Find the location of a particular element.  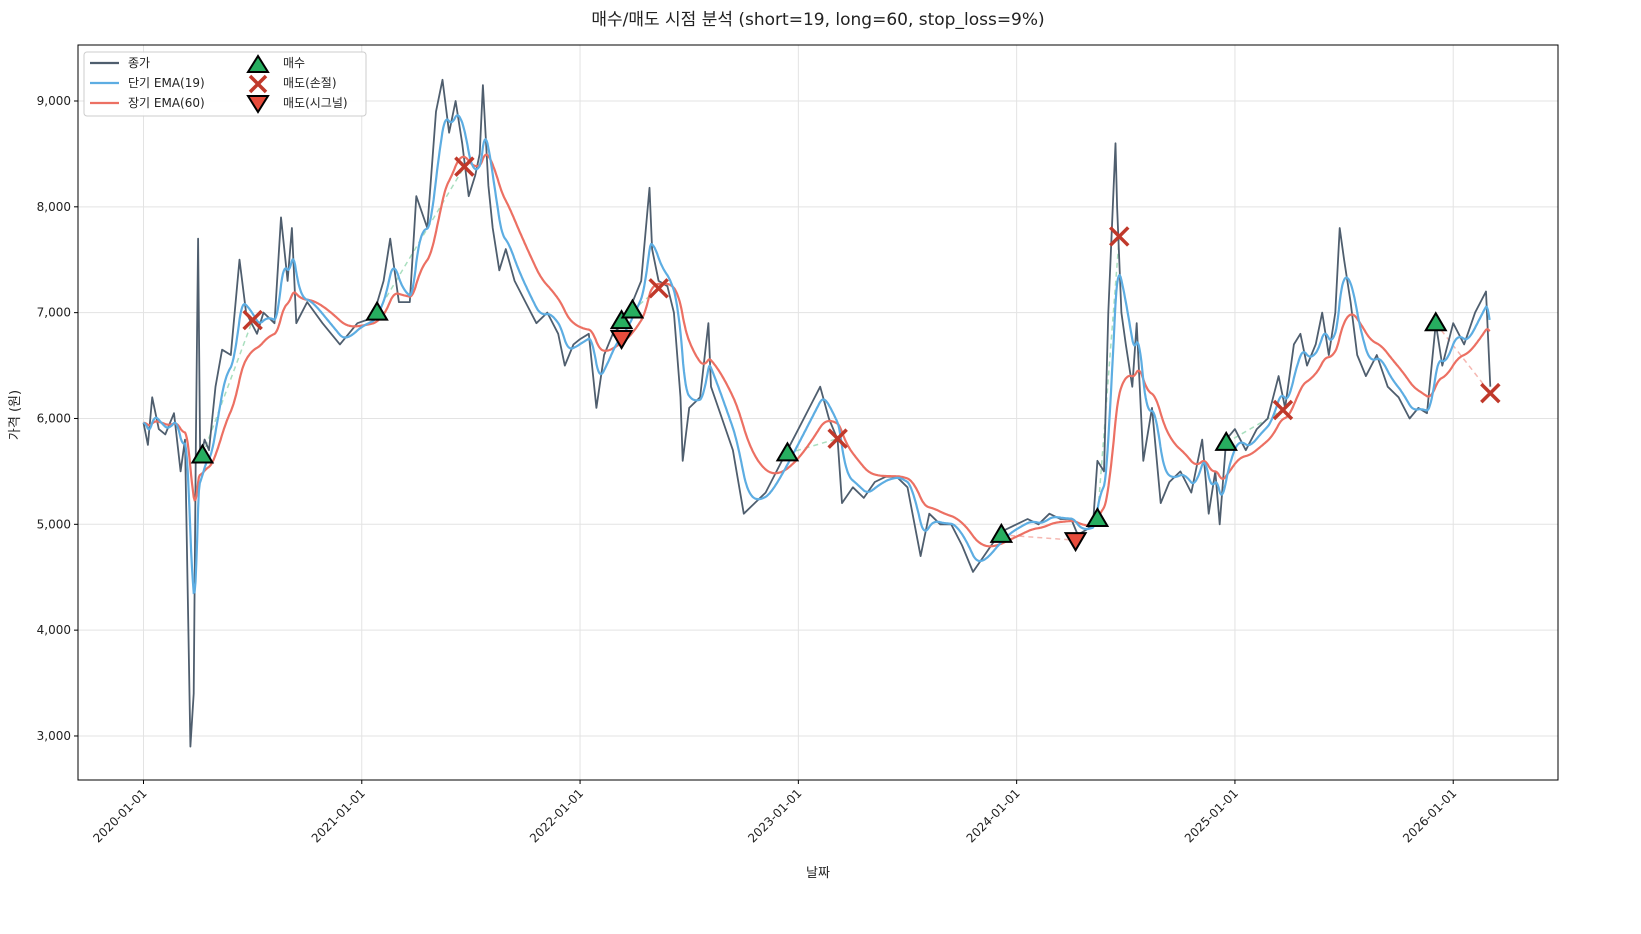

y-tick-label: 9,000 is located at coordinates (54, 101).